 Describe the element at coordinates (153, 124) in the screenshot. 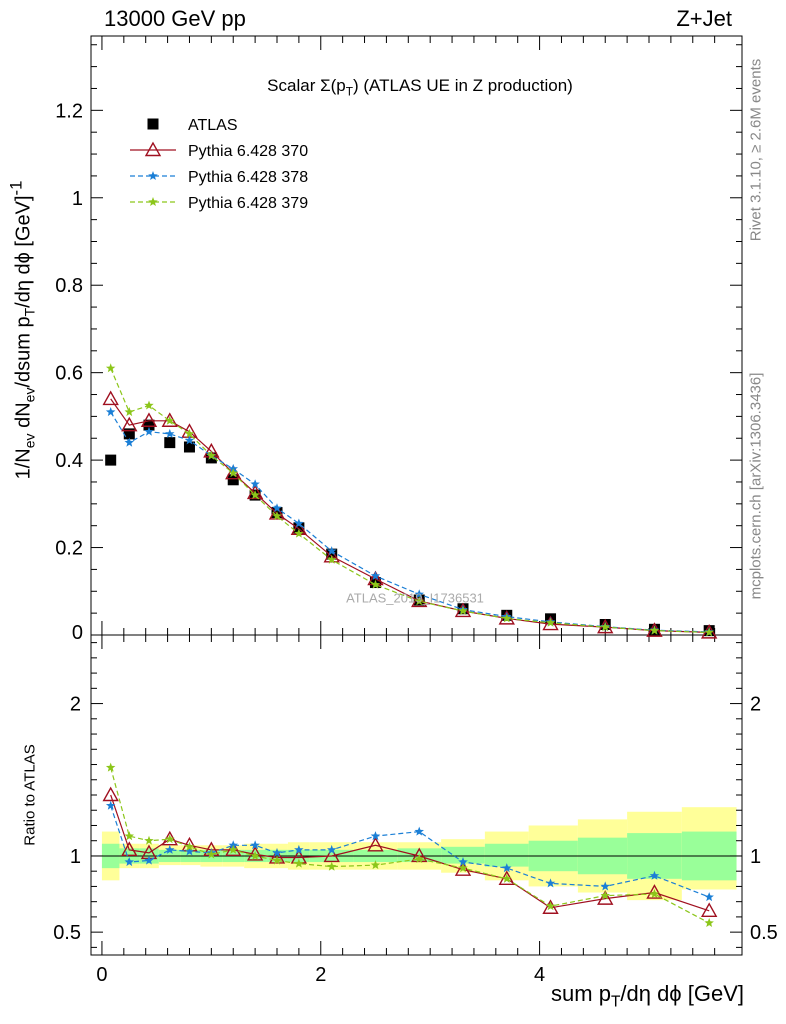

I see `legend-marker-atlas` at that location.